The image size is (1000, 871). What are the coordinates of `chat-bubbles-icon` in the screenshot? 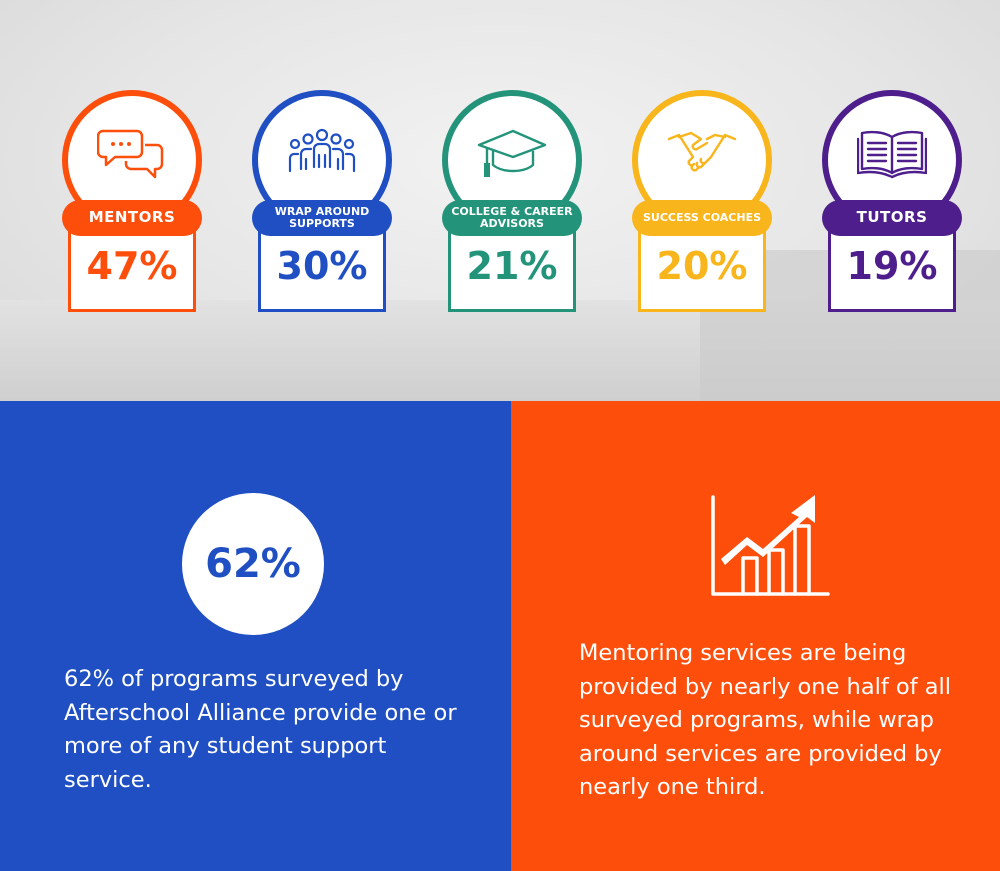 It's located at (130, 154).